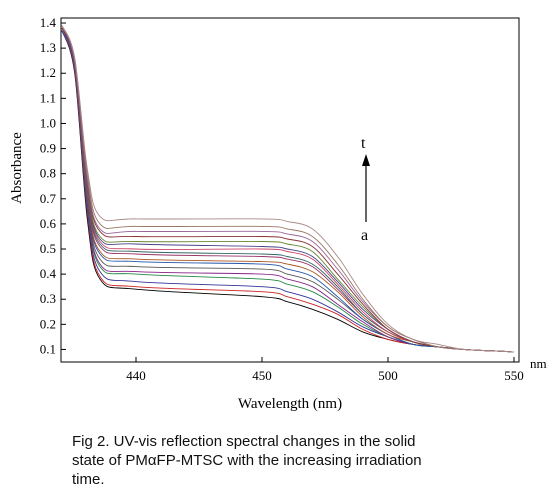 This screenshot has width=558, height=503. Describe the element at coordinates (48, 348) in the screenshot. I see `y-tick-label: 0.1` at that location.